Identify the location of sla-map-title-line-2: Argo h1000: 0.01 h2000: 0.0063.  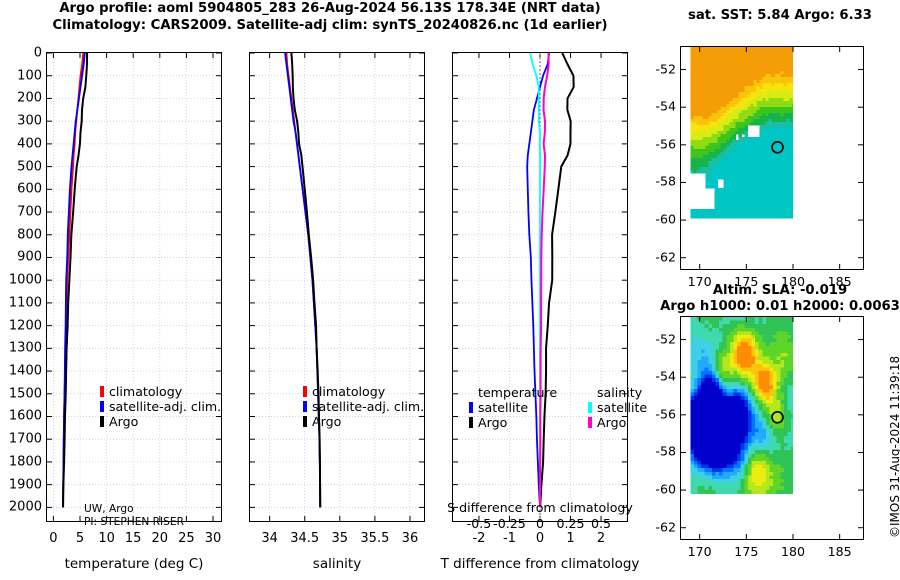
(780, 306).